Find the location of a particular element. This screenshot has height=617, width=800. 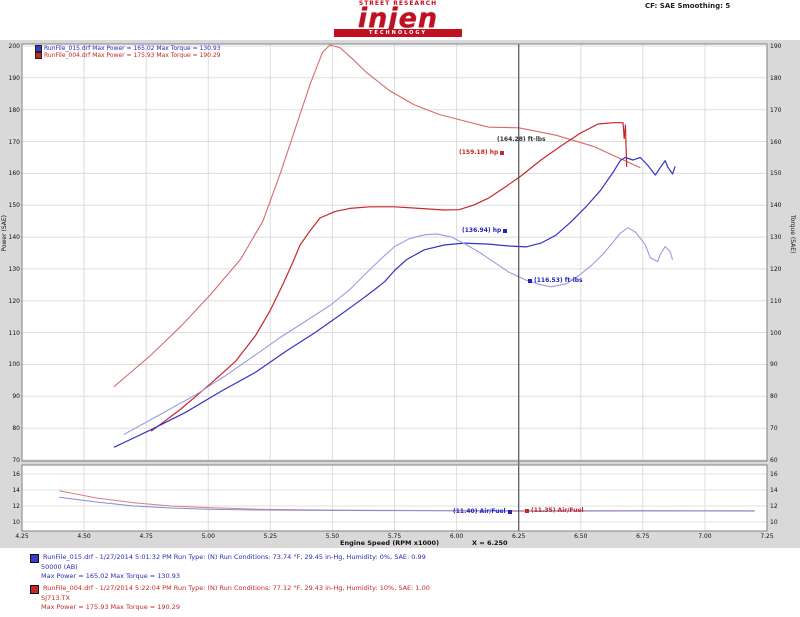

correction-factor-label: CF: SAE Smoothing: 5 is located at coordinates (688, 6).